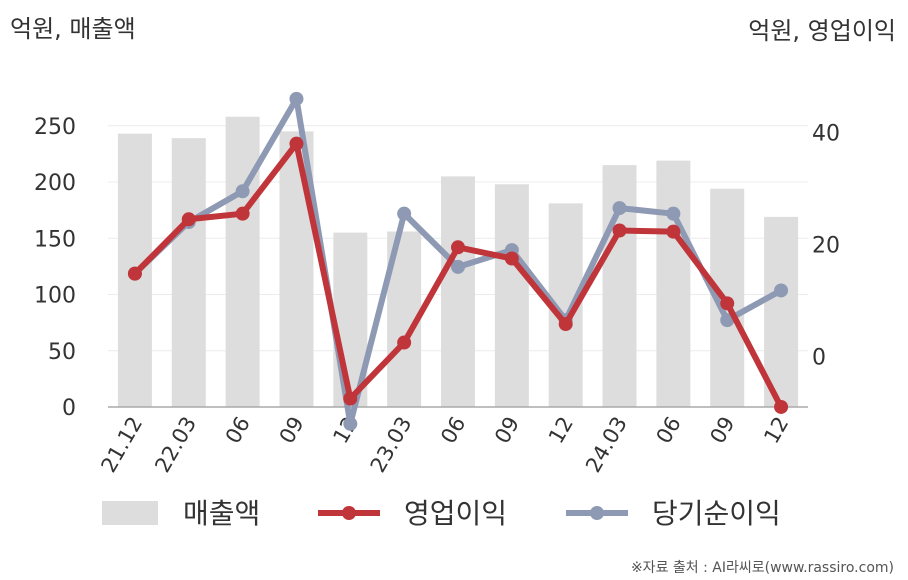 Image resolution: width=908 pixels, height=580 pixels. What do you see at coordinates (391, 445) in the screenshot?
I see `x-tick-label: 23.03` at bounding box center [391, 445].